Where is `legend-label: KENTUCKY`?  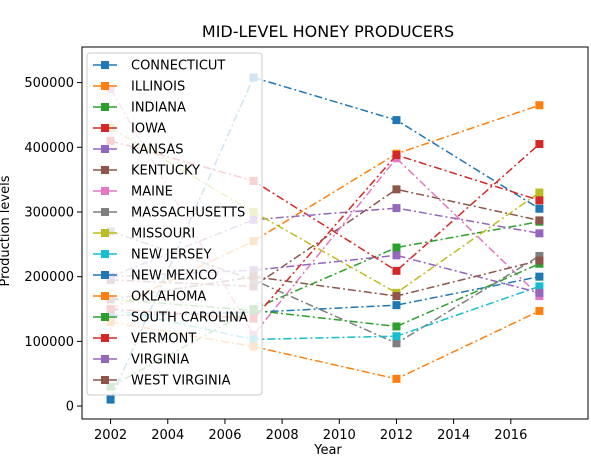 legend-label: KENTUCKY is located at coordinates (165, 171).